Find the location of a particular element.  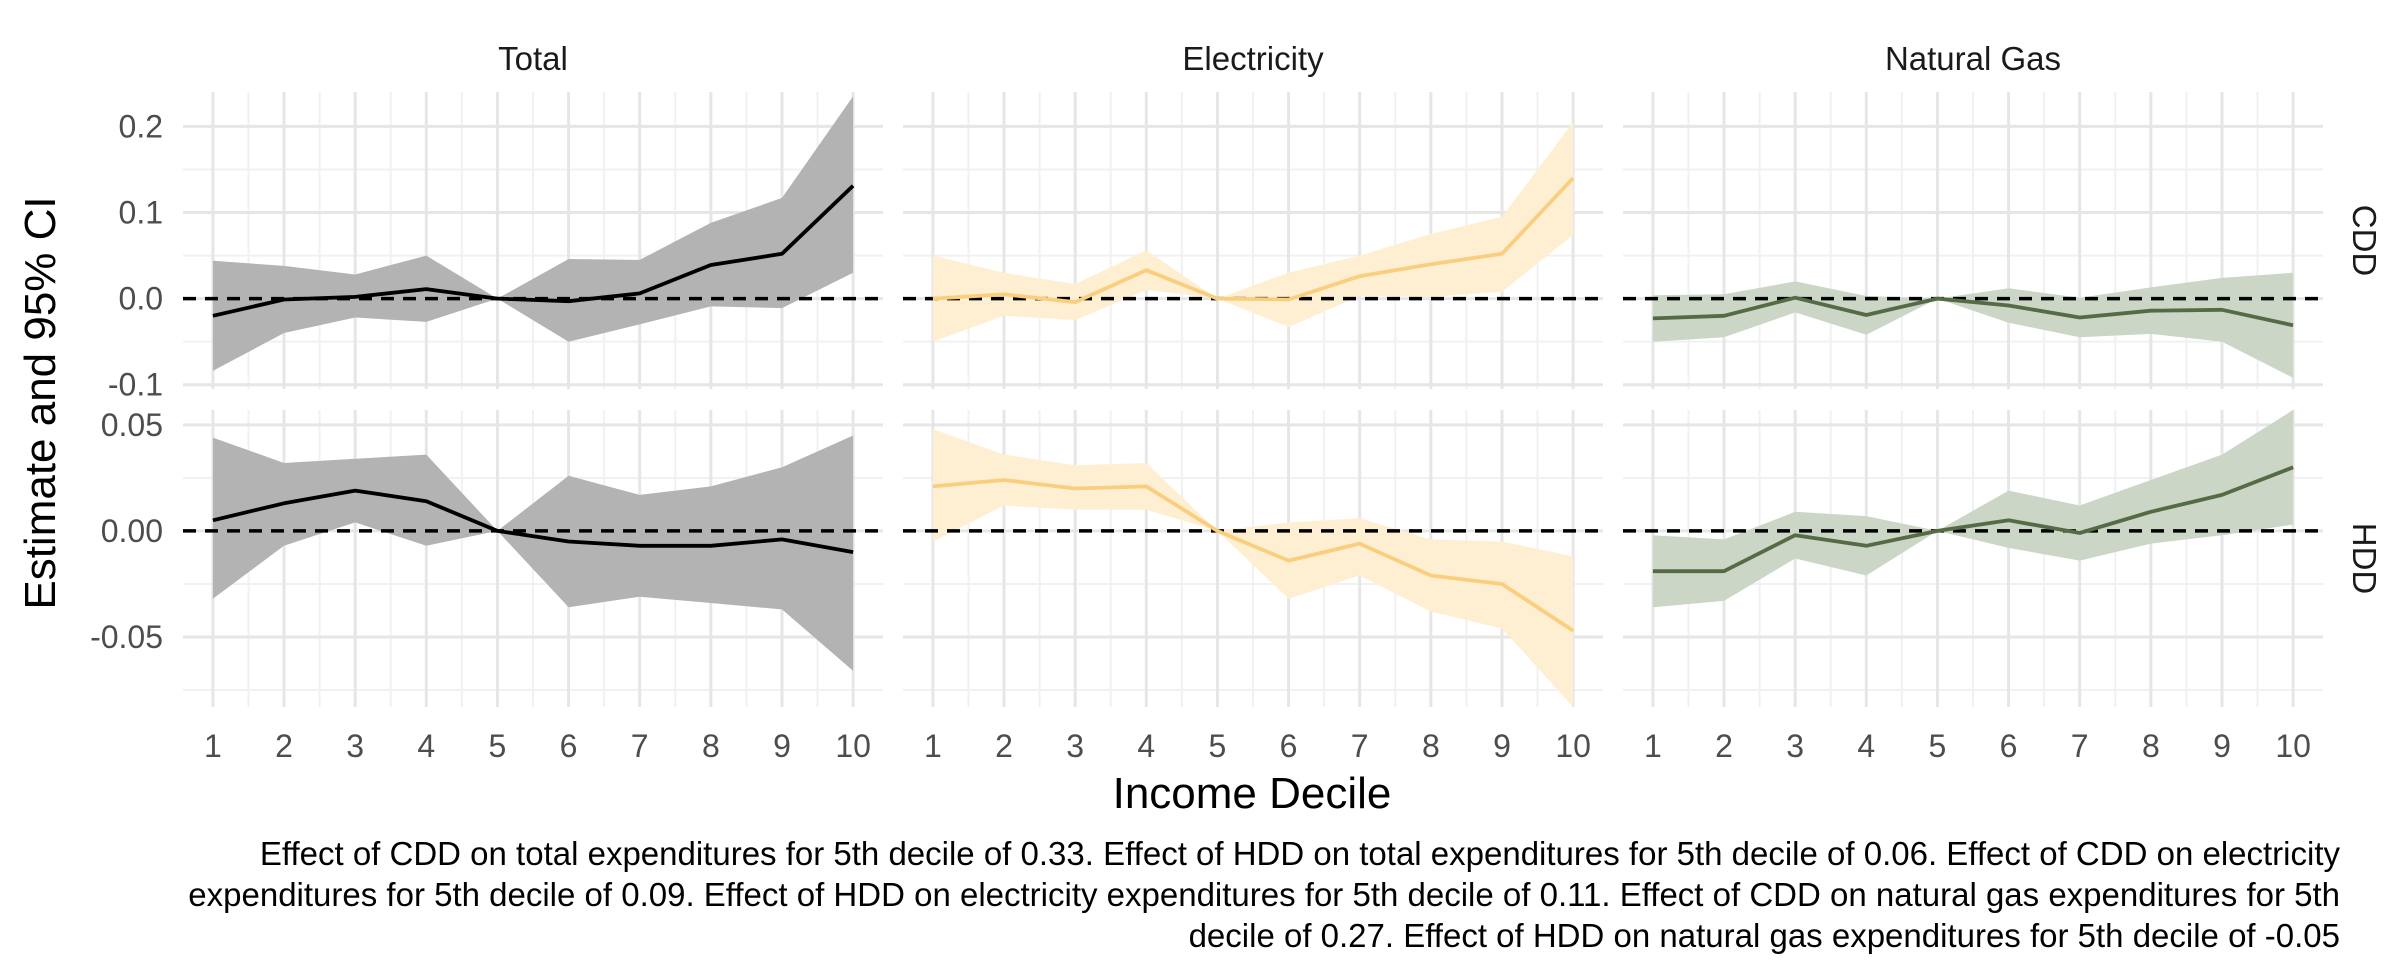

panel-electricity-cdd is located at coordinates (1253, 240).